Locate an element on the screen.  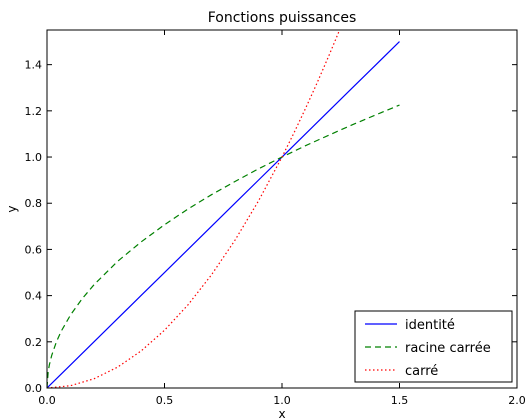
x-tick-label: 1.0 is located at coordinates (282, 400).